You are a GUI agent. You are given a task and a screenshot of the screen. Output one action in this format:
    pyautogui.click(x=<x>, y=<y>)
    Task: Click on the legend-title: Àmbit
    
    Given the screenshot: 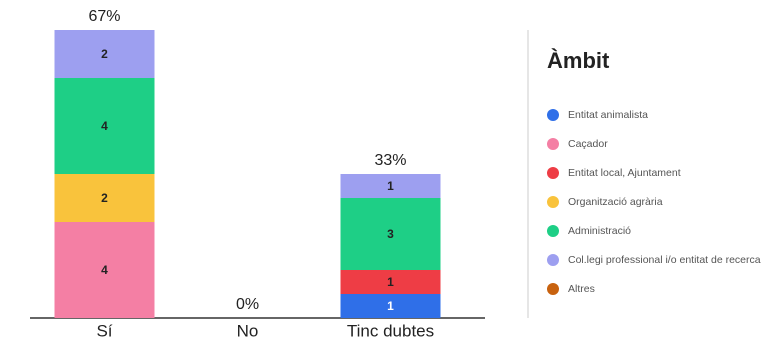 What is the action you would take?
    pyautogui.click(x=578, y=60)
    